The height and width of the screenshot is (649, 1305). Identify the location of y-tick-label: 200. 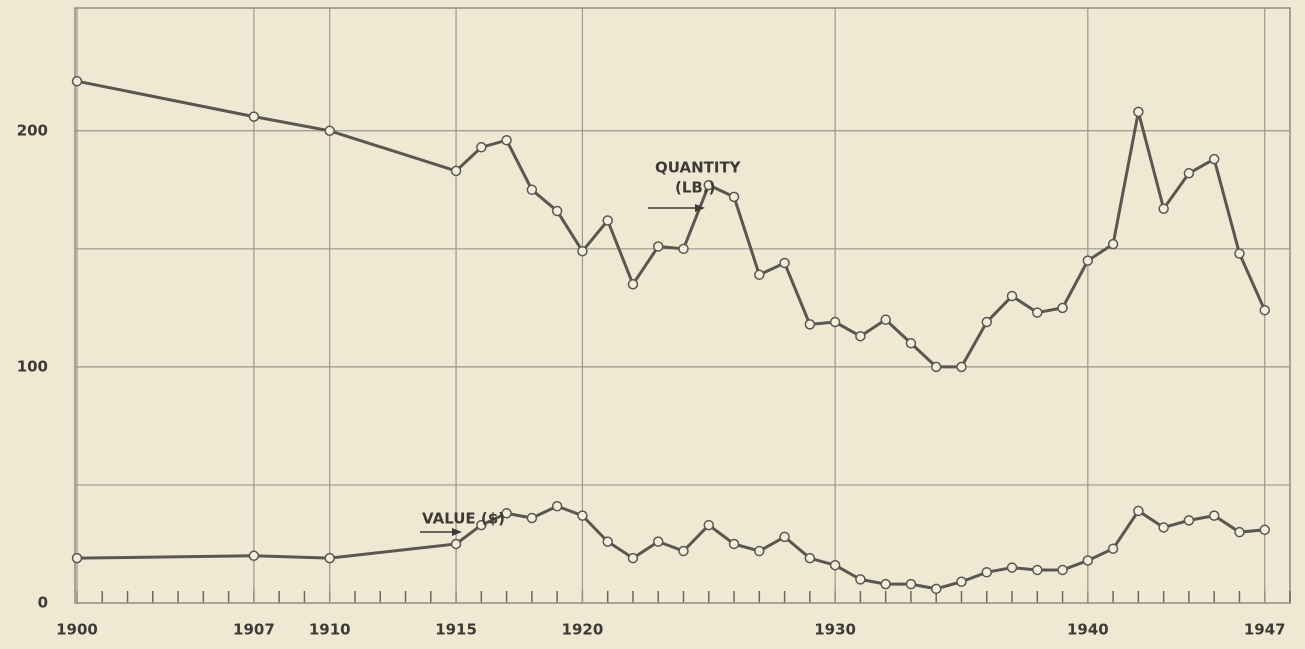
(32, 130).